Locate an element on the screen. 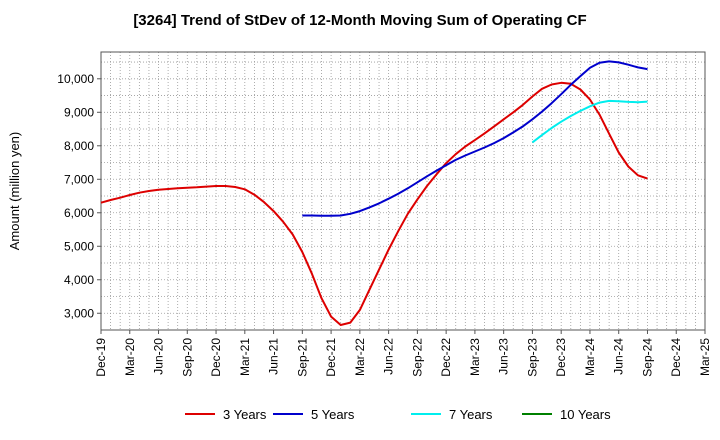  x-tick-label: Dec-21 is located at coordinates (331, 357).